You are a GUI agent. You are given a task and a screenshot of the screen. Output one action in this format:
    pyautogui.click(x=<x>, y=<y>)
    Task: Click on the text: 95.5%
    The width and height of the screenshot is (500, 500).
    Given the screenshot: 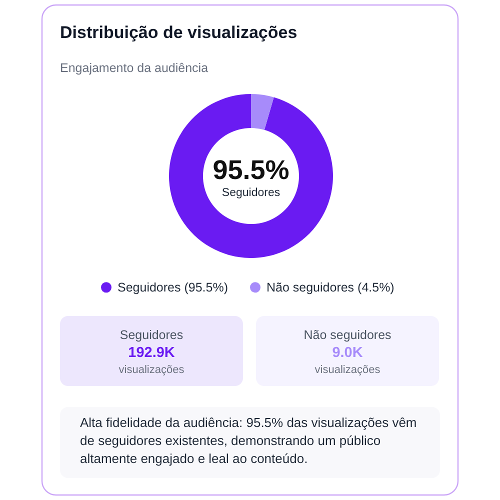 What is the action you would take?
    pyautogui.click(x=251, y=170)
    